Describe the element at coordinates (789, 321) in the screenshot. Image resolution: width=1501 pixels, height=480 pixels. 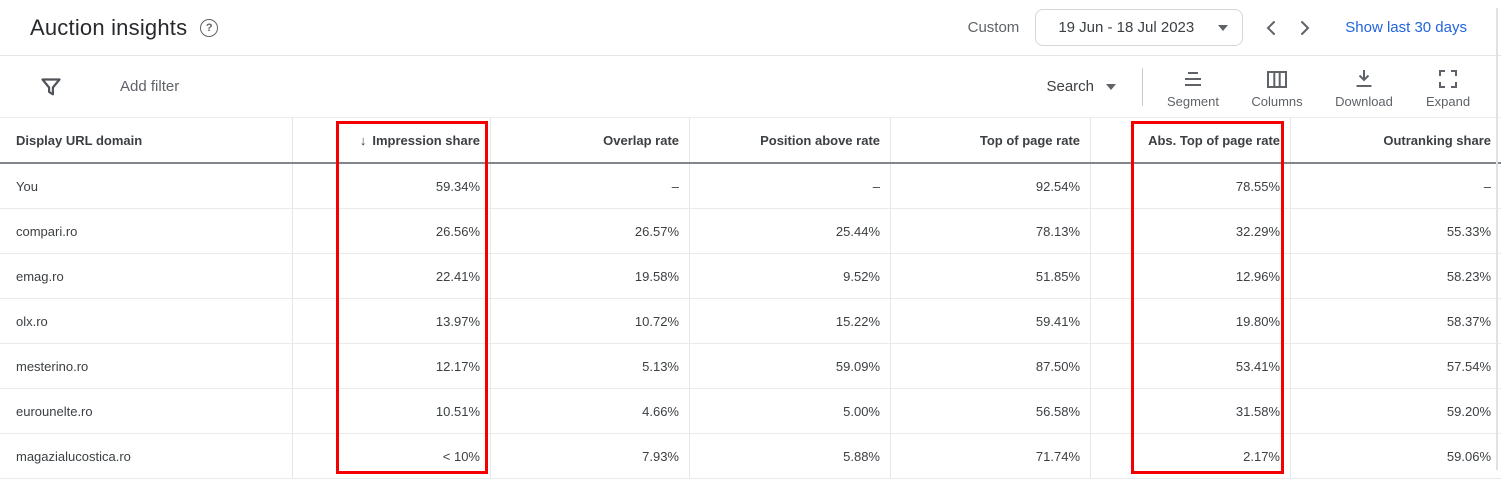
I see `position-above-rate-cell: 15.22%` at that location.